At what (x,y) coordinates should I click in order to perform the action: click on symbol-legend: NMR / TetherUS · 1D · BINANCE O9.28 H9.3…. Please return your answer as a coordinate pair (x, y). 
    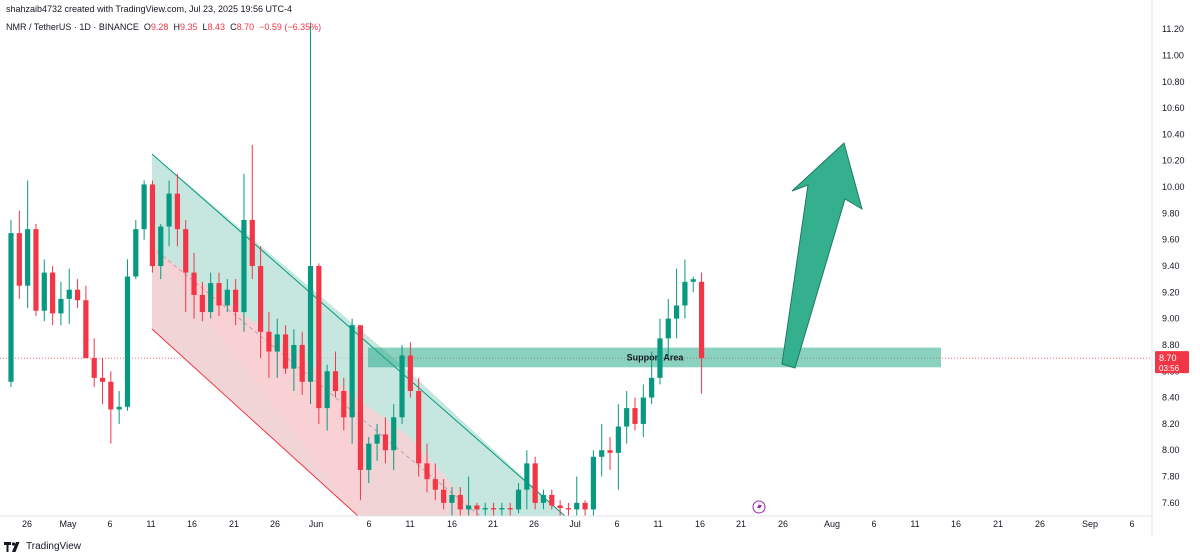
    Looking at the image, I should click on (163, 27).